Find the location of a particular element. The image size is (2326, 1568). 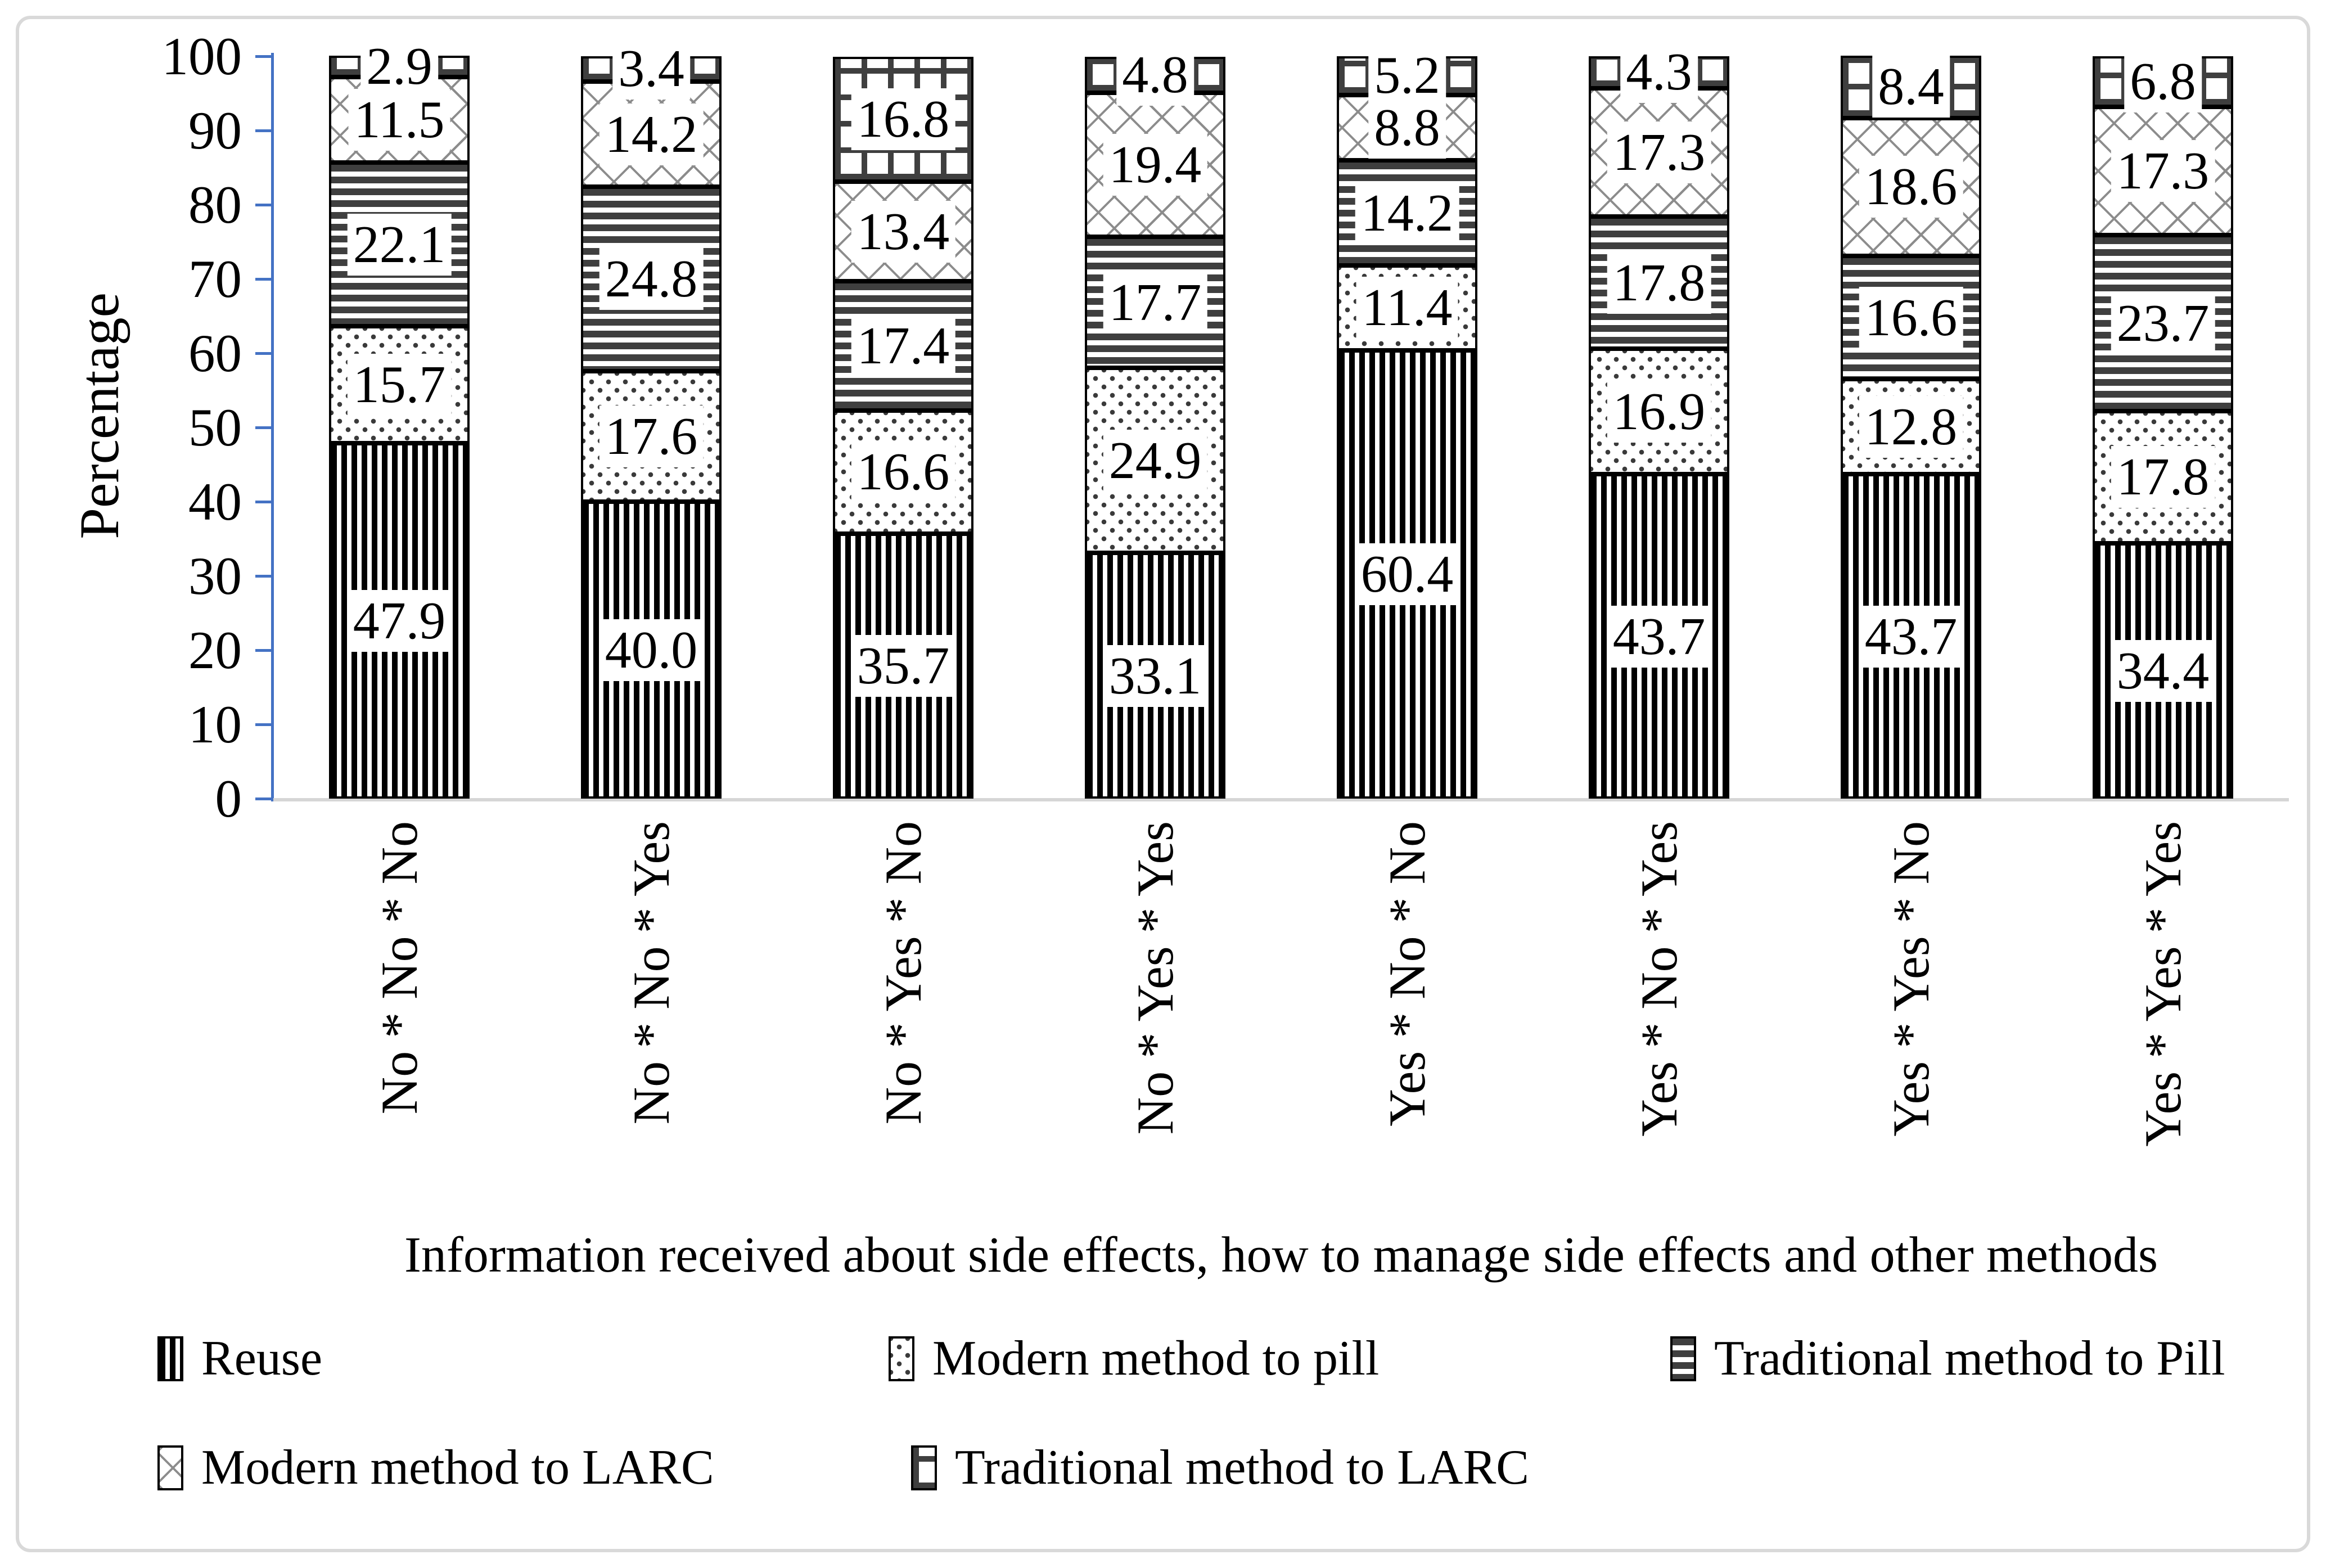

bar-value-label: 24.9 is located at coordinates (1155, 460).